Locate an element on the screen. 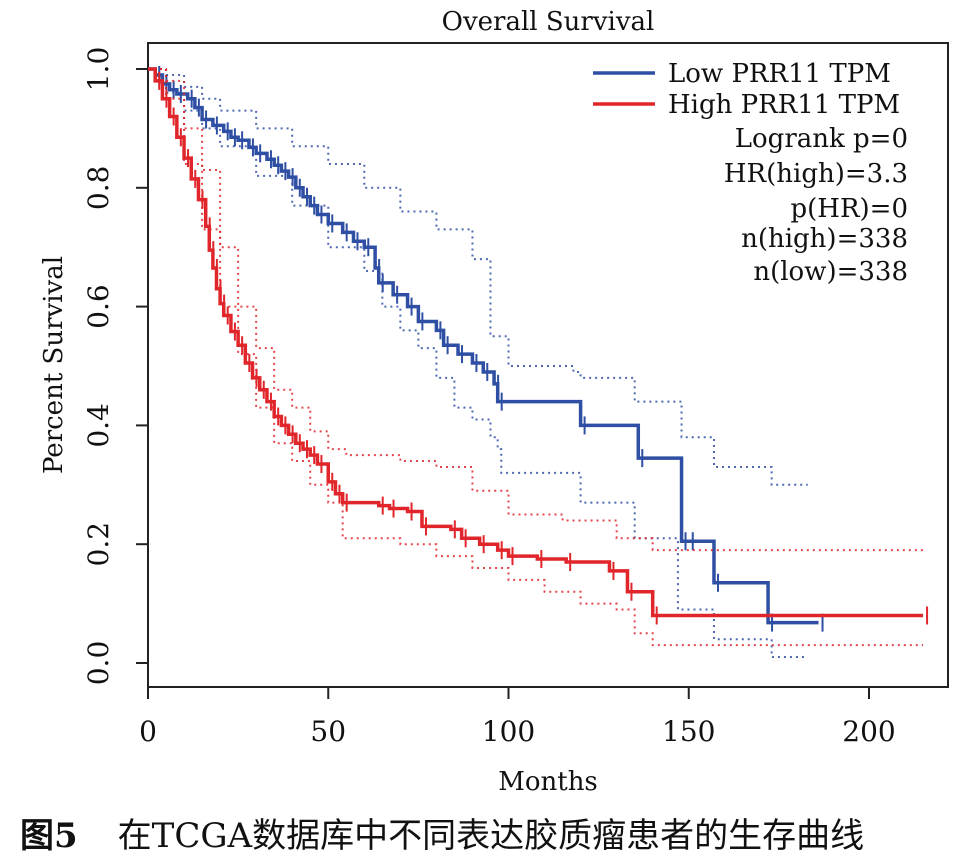  y-tick-label: 0.4 is located at coordinates (98, 425).